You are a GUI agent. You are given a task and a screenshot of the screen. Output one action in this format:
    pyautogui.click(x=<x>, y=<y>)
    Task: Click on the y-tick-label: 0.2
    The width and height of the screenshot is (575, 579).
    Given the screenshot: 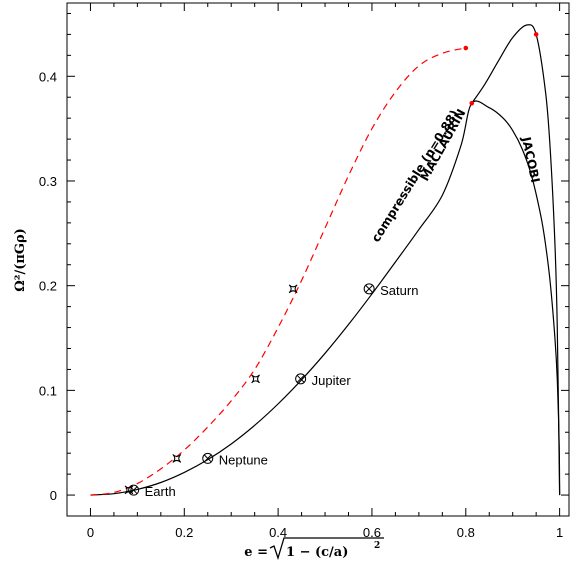 What is the action you would take?
    pyautogui.click(x=48, y=286)
    